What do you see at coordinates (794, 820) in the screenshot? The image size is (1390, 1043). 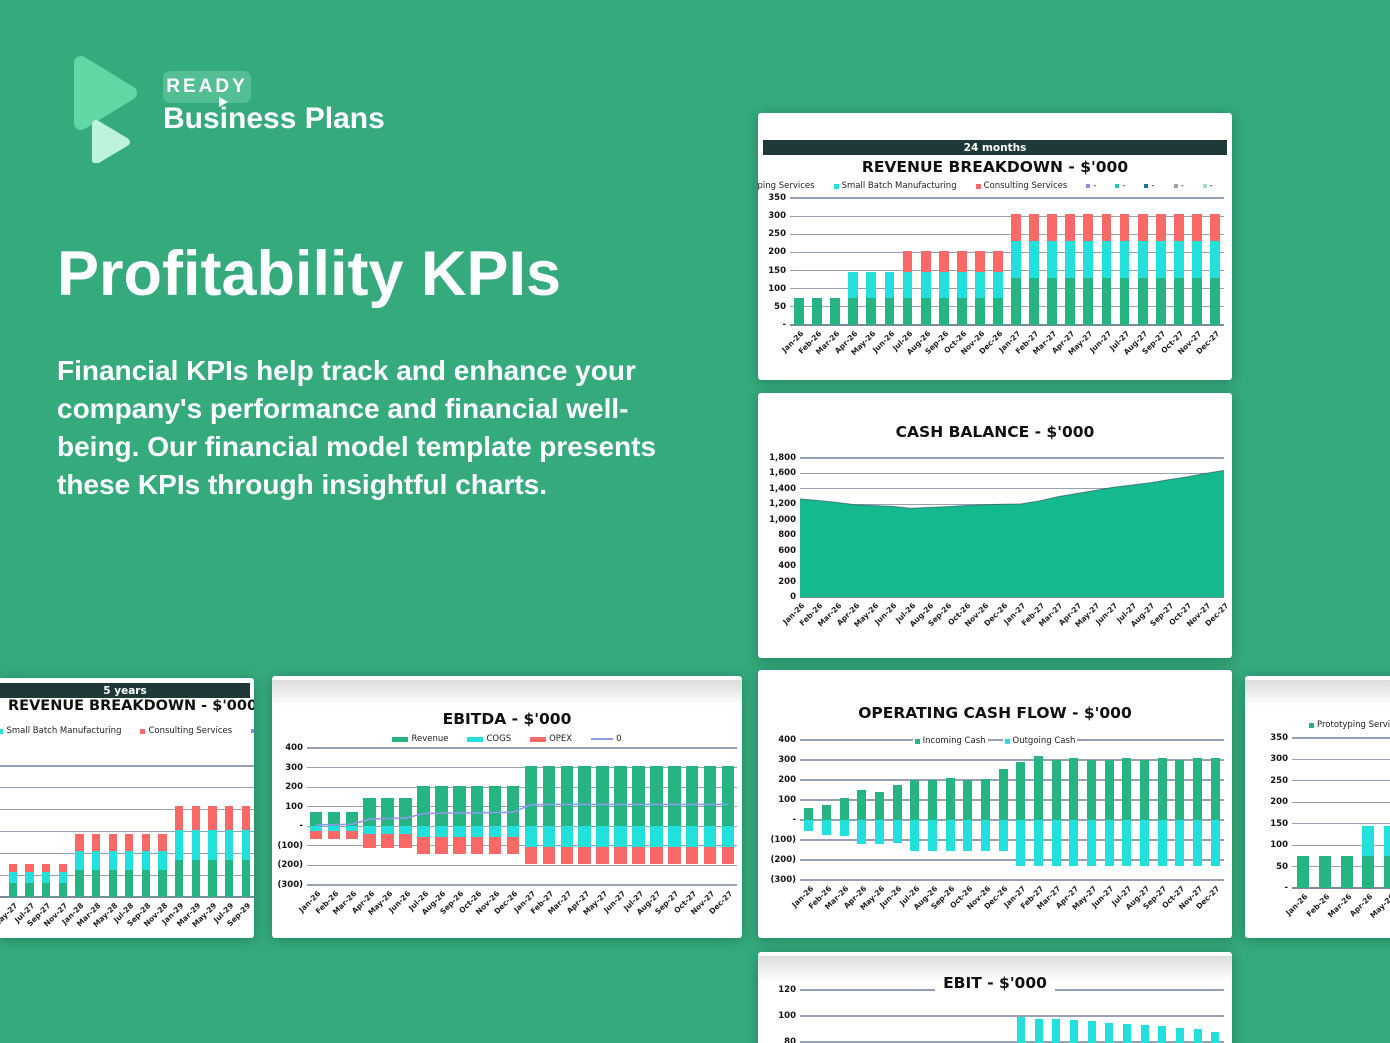 I see `y-tick-label: -` at bounding box center [794, 820].